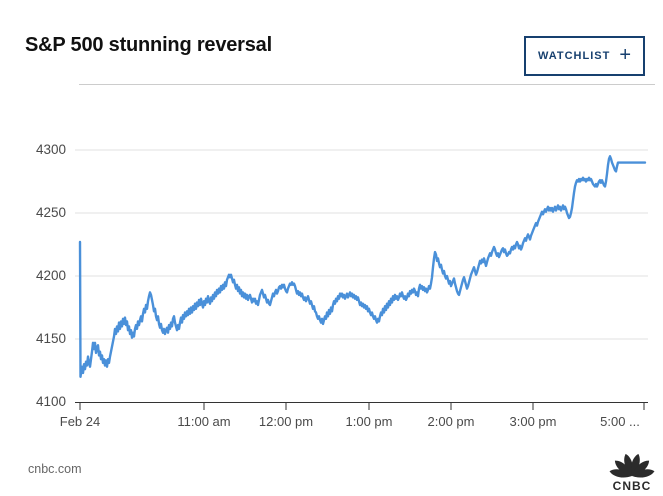  What do you see at coordinates (80, 421) in the screenshot?
I see `x-axis-tick-label: Feb 24` at bounding box center [80, 421].